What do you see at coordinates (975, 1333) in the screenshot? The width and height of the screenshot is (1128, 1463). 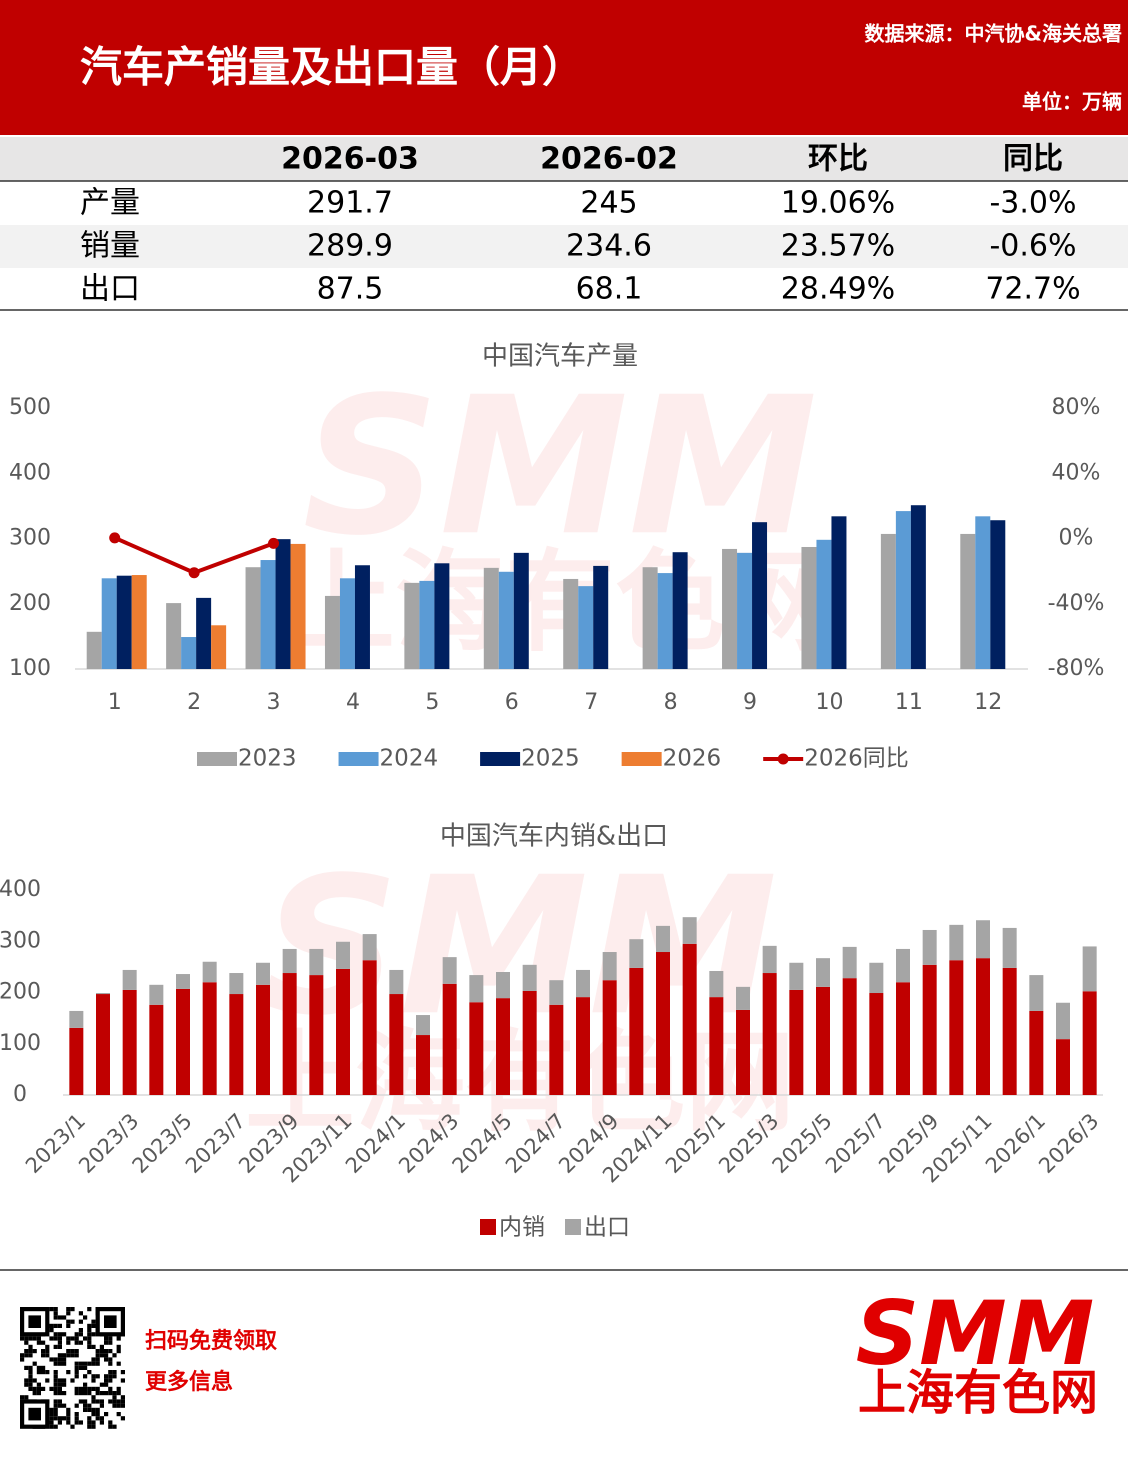 I see `footer-logo: SMM` at bounding box center [975, 1333].